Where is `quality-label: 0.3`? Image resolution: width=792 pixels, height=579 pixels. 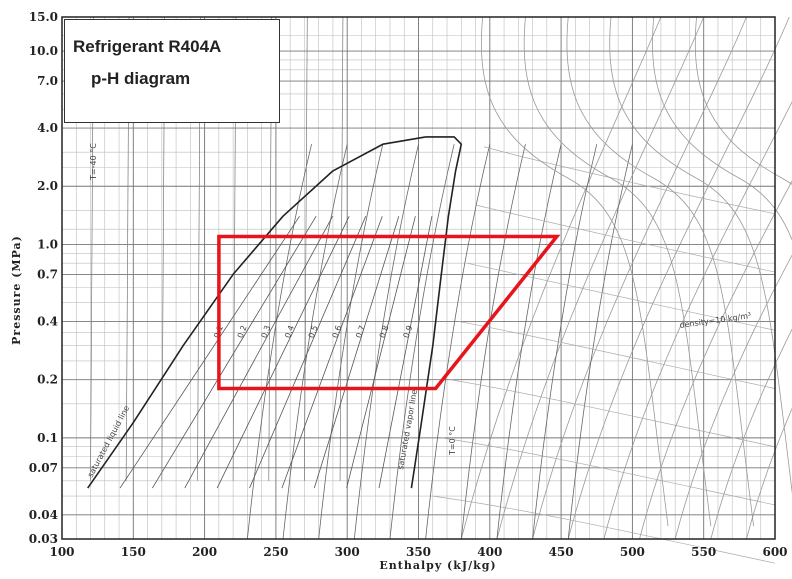 quality-label: 0.3 is located at coordinates (266, 331).